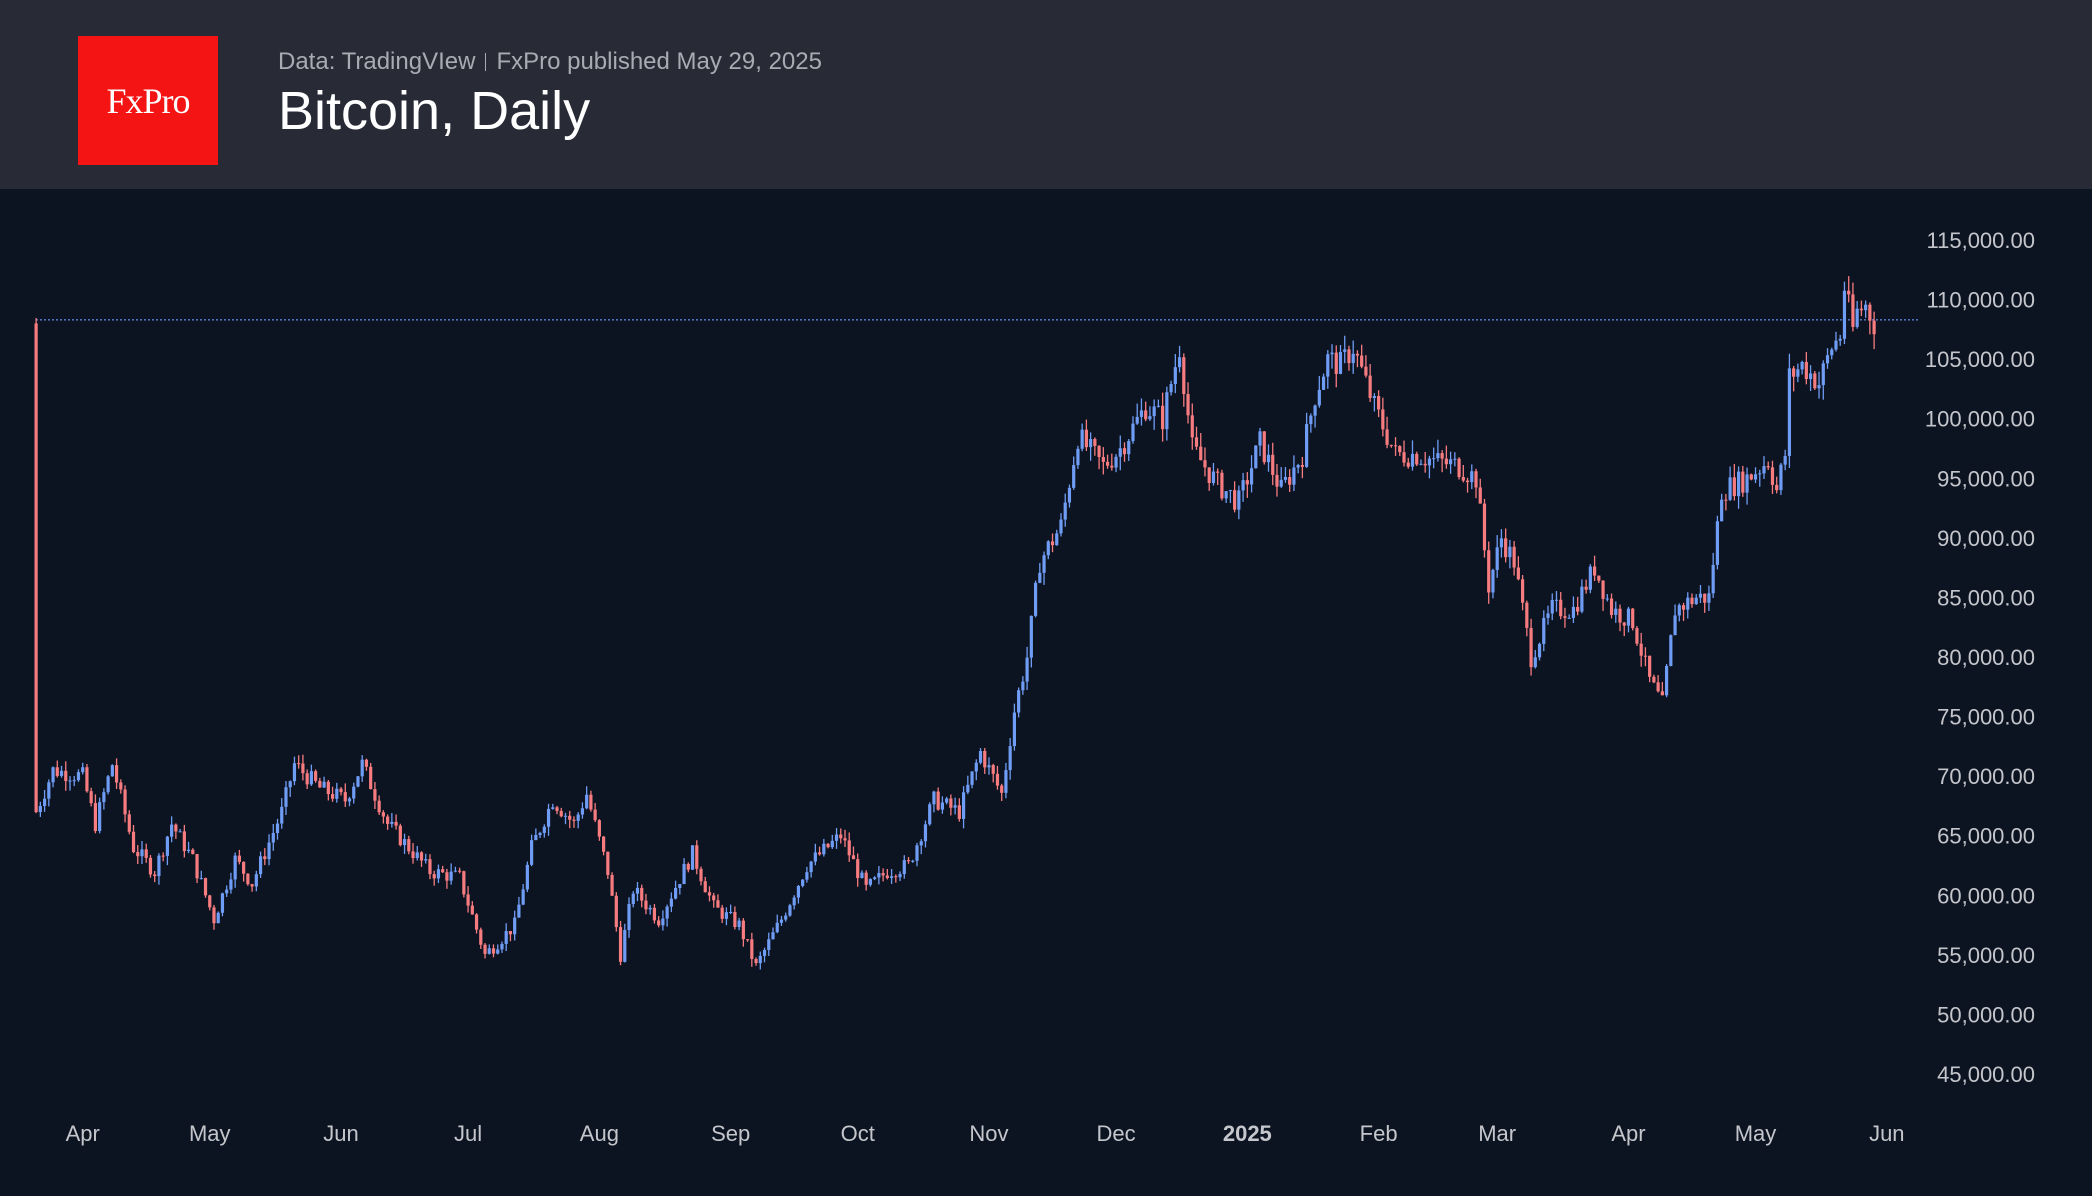 Image resolution: width=2092 pixels, height=1196 pixels. Describe the element at coordinates (210, 1133) in the screenshot. I see `x-tick-label: May` at that location.